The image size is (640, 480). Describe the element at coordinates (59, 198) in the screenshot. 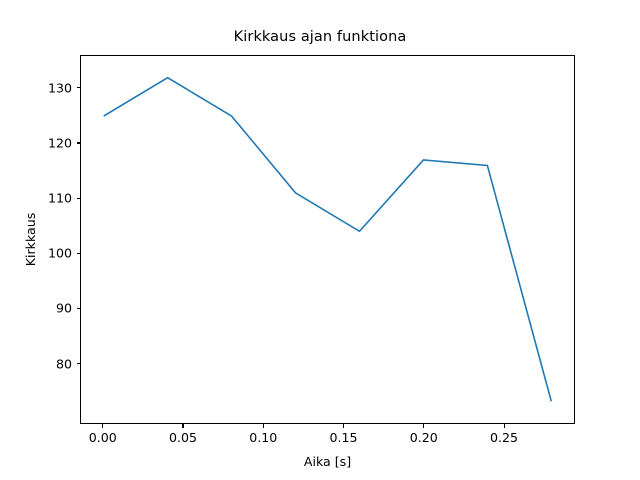

I see `y-tick-label: 110` at that location.